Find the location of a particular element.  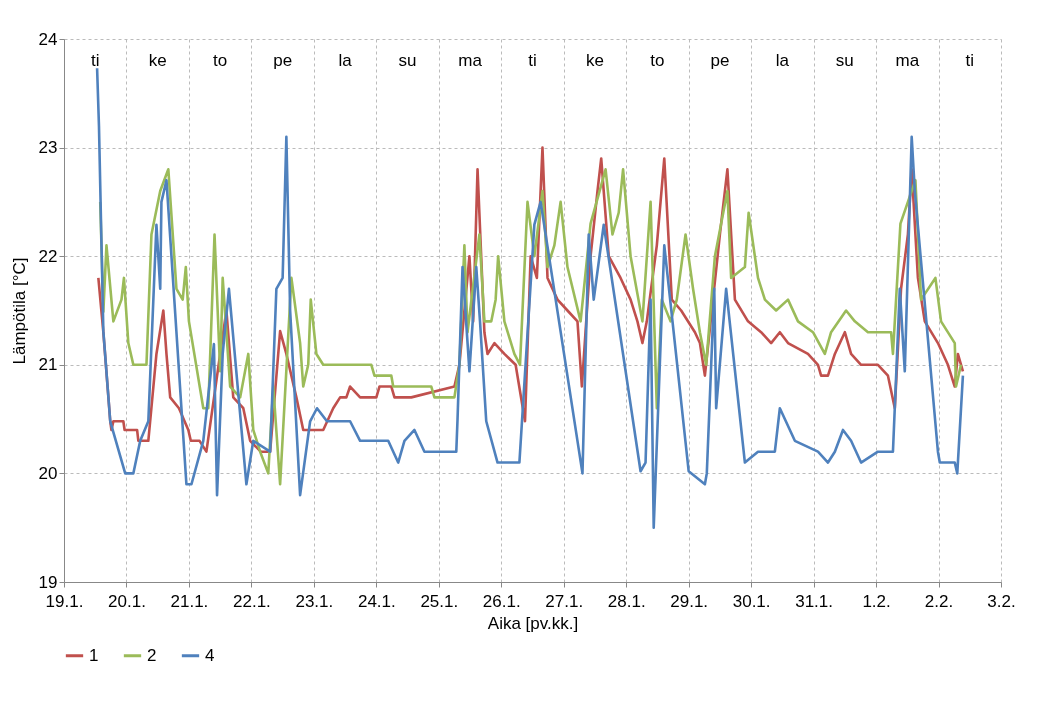

x-tick-label: 30.1. is located at coordinates (751, 601).